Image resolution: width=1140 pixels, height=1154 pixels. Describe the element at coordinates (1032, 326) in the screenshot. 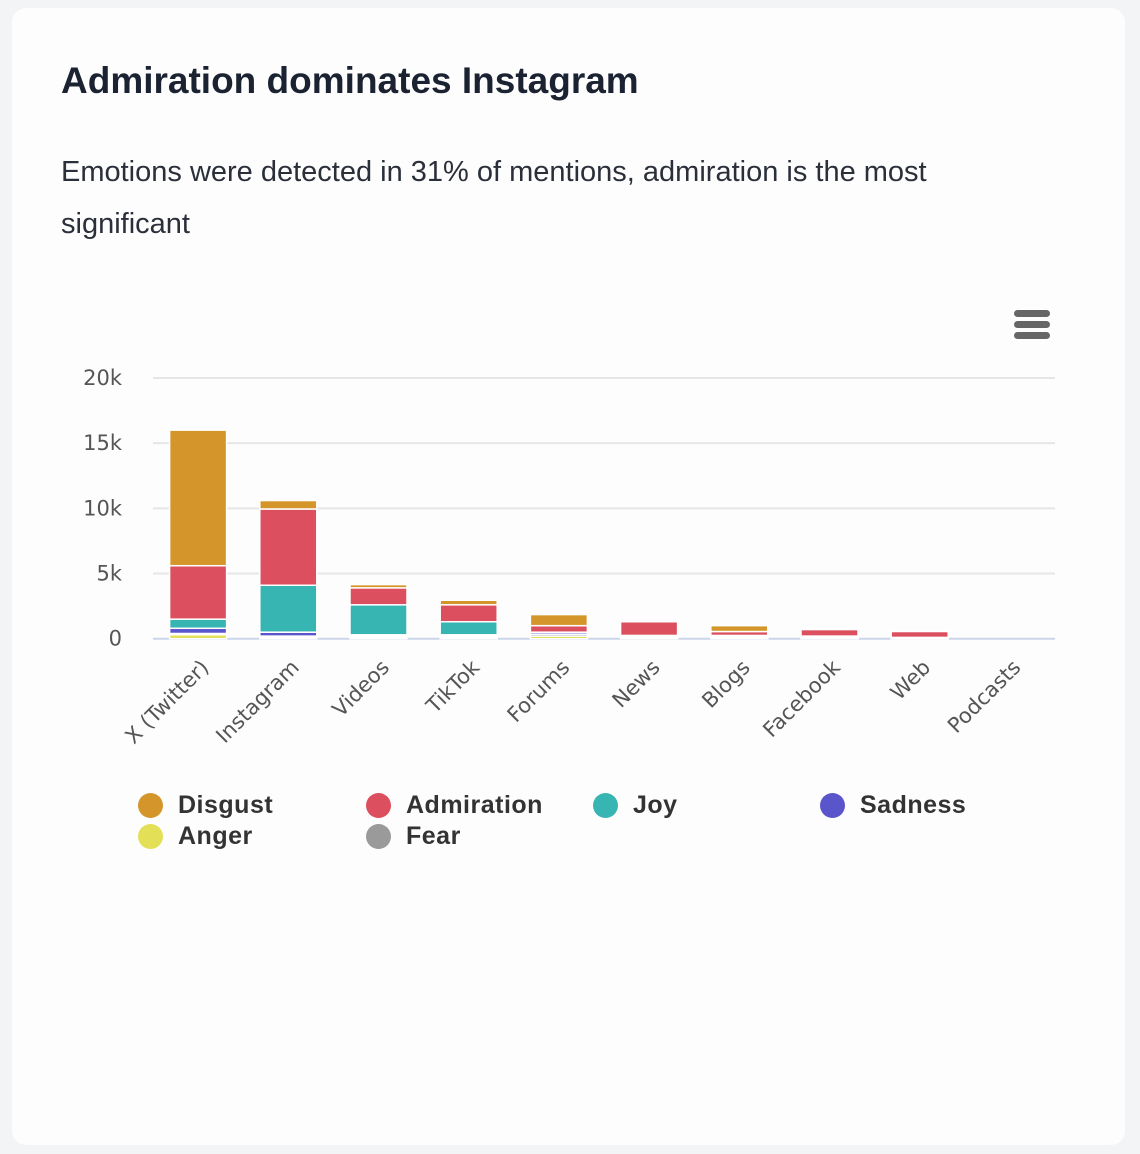

I see `hamburger-menu-icon` at that location.